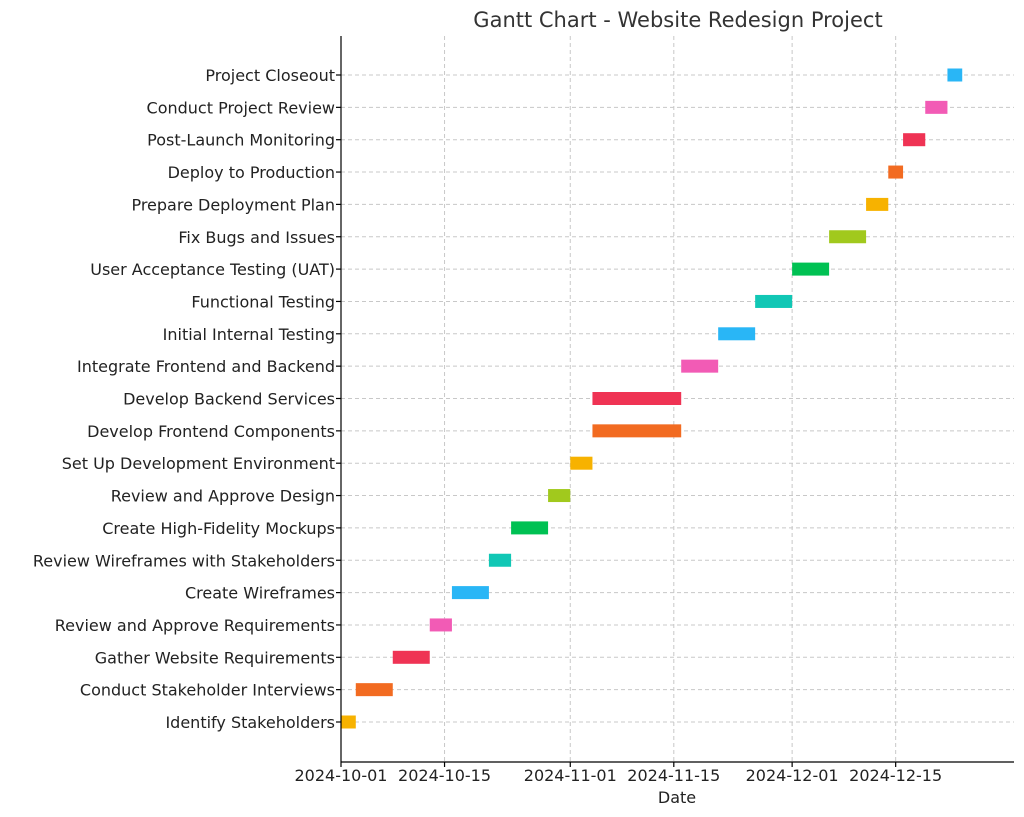 This screenshot has width=1024, height=817. What do you see at coordinates (570, 775) in the screenshot?
I see `x-tick-label: 2024-11-01` at bounding box center [570, 775].